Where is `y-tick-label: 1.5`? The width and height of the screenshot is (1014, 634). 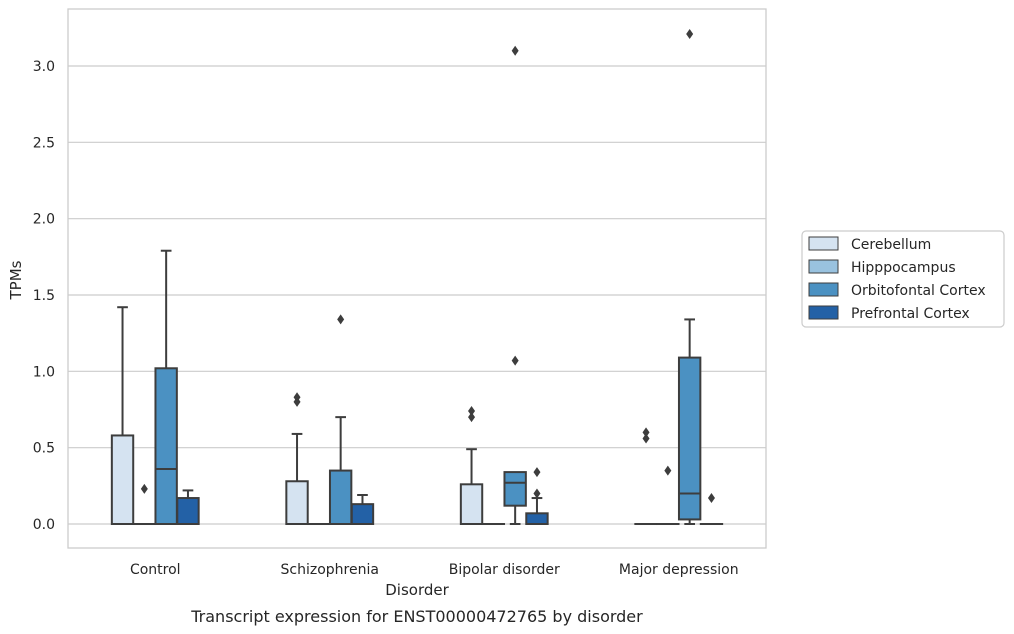
y-tick-label: 1.5 is located at coordinates (44, 296).